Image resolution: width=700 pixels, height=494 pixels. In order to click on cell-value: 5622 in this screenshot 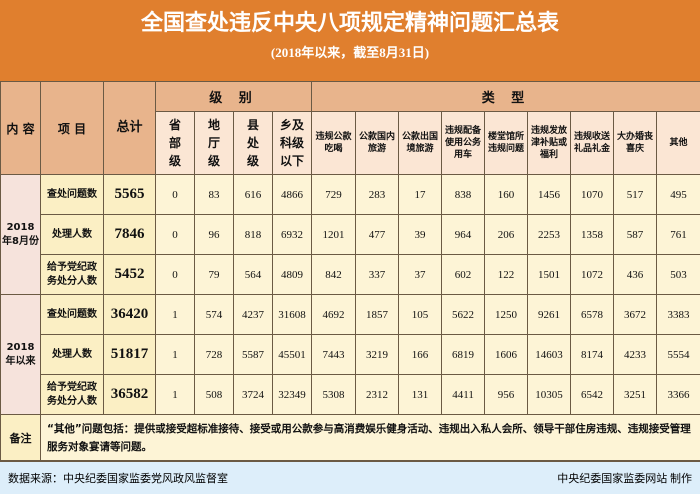, I will do `click(463, 315)`.